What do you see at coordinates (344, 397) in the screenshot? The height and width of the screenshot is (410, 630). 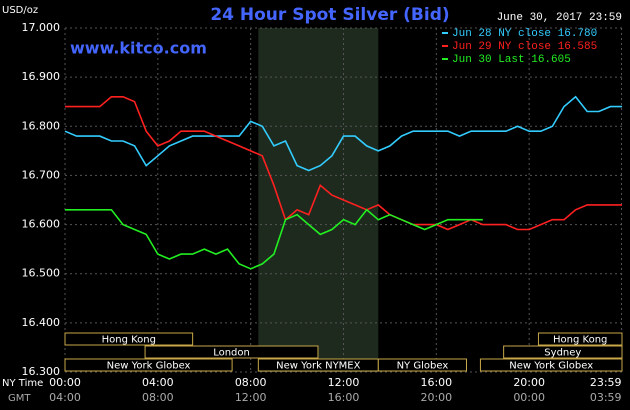 I see `x2-tick-label: 16:00` at bounding box center [344, 397].